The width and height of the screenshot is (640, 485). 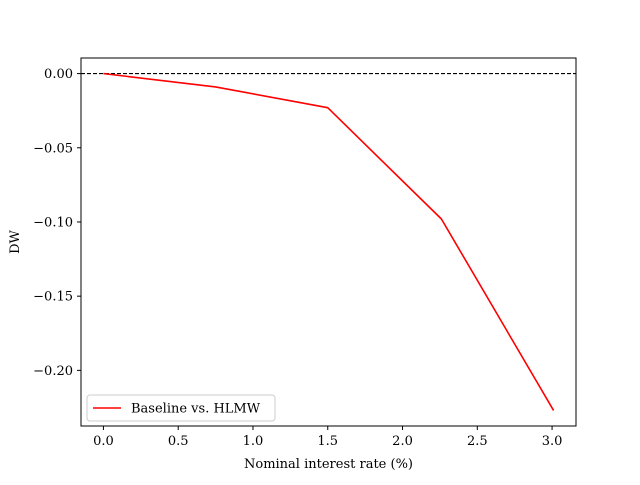 I want to click on x-axis: 0.0 0.5 1.0 1.5 2.0 2.5 3.0, so click(x=327, y=437).